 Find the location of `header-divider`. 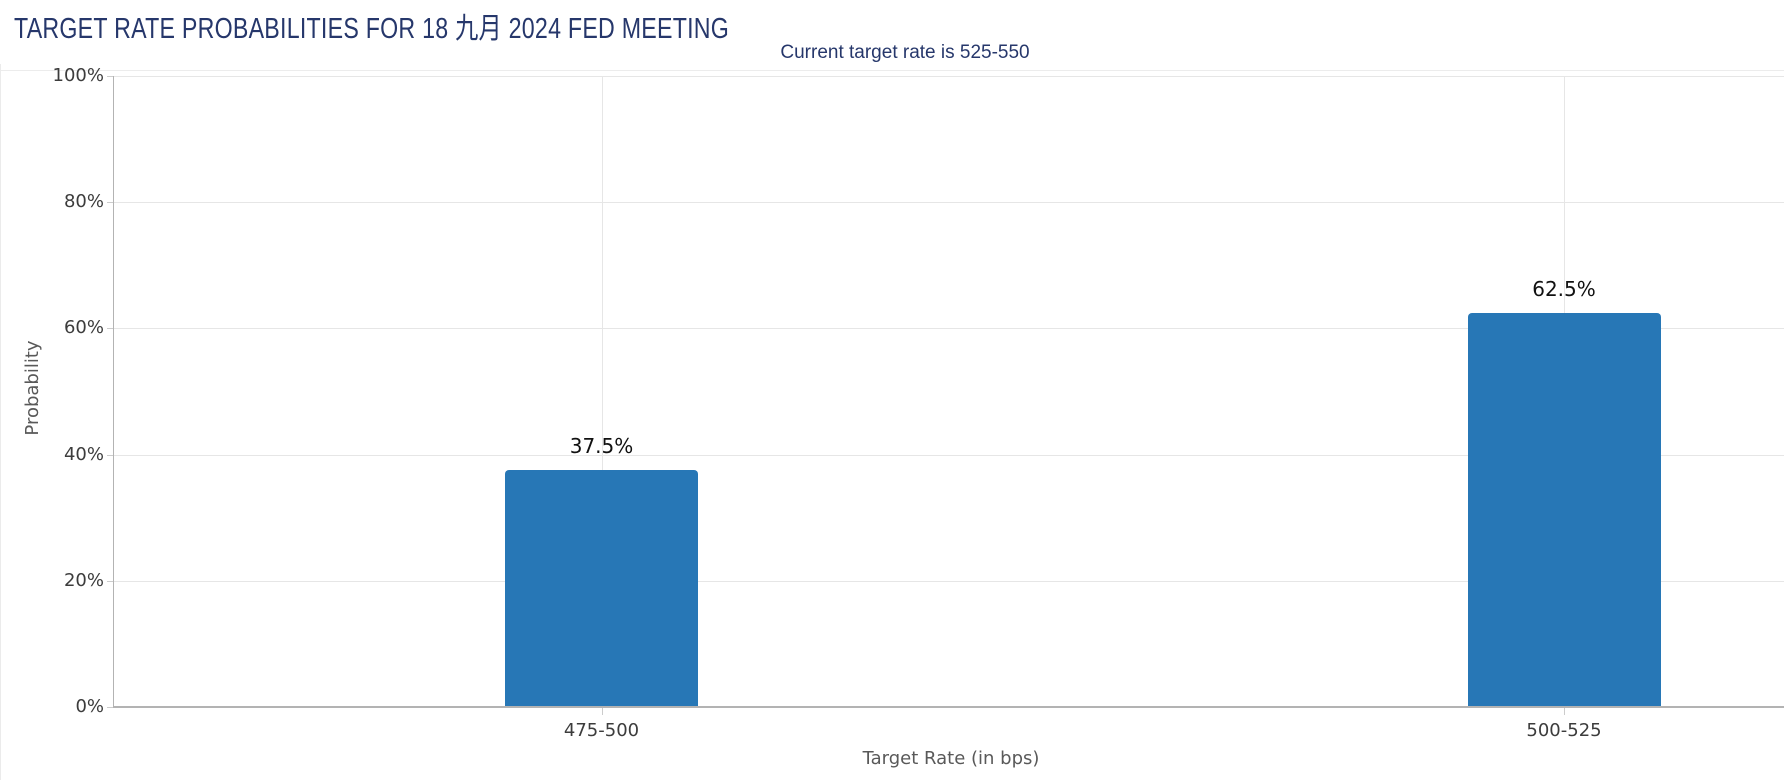

header-divider is located at coordinates (892, 70).